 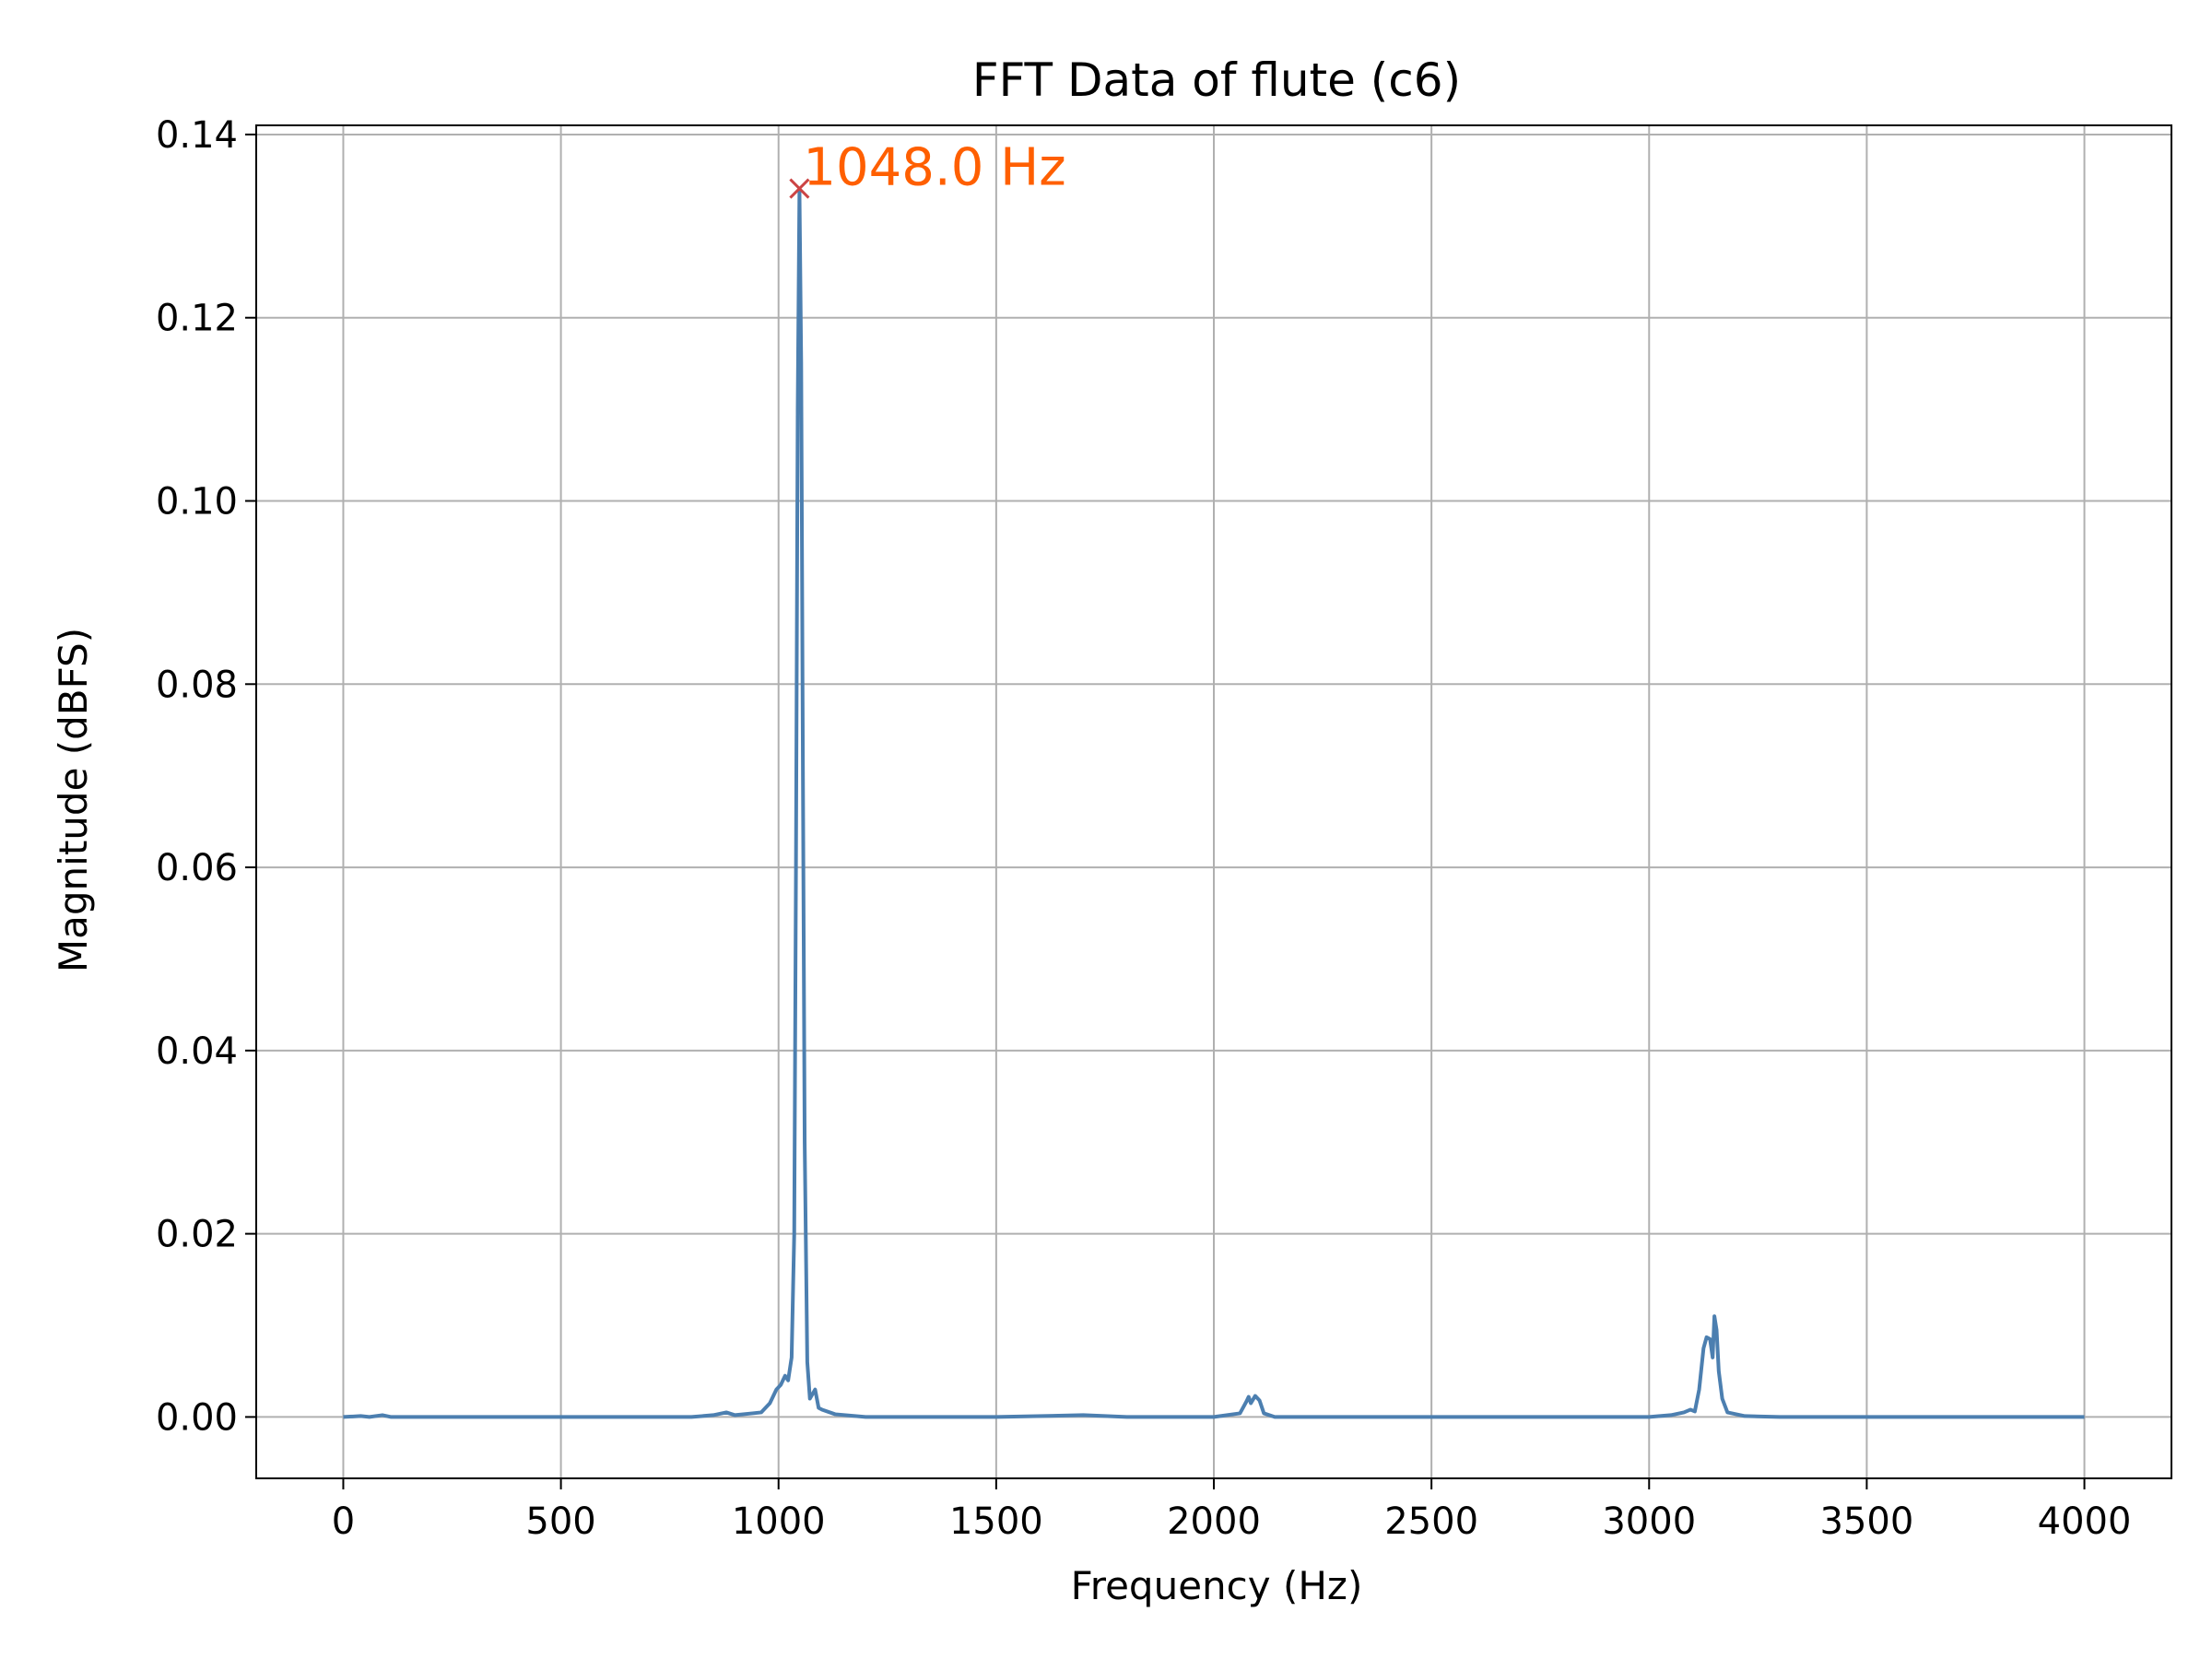 I want to click on x-tick-label: 1000, so click(x=779, y=1521).